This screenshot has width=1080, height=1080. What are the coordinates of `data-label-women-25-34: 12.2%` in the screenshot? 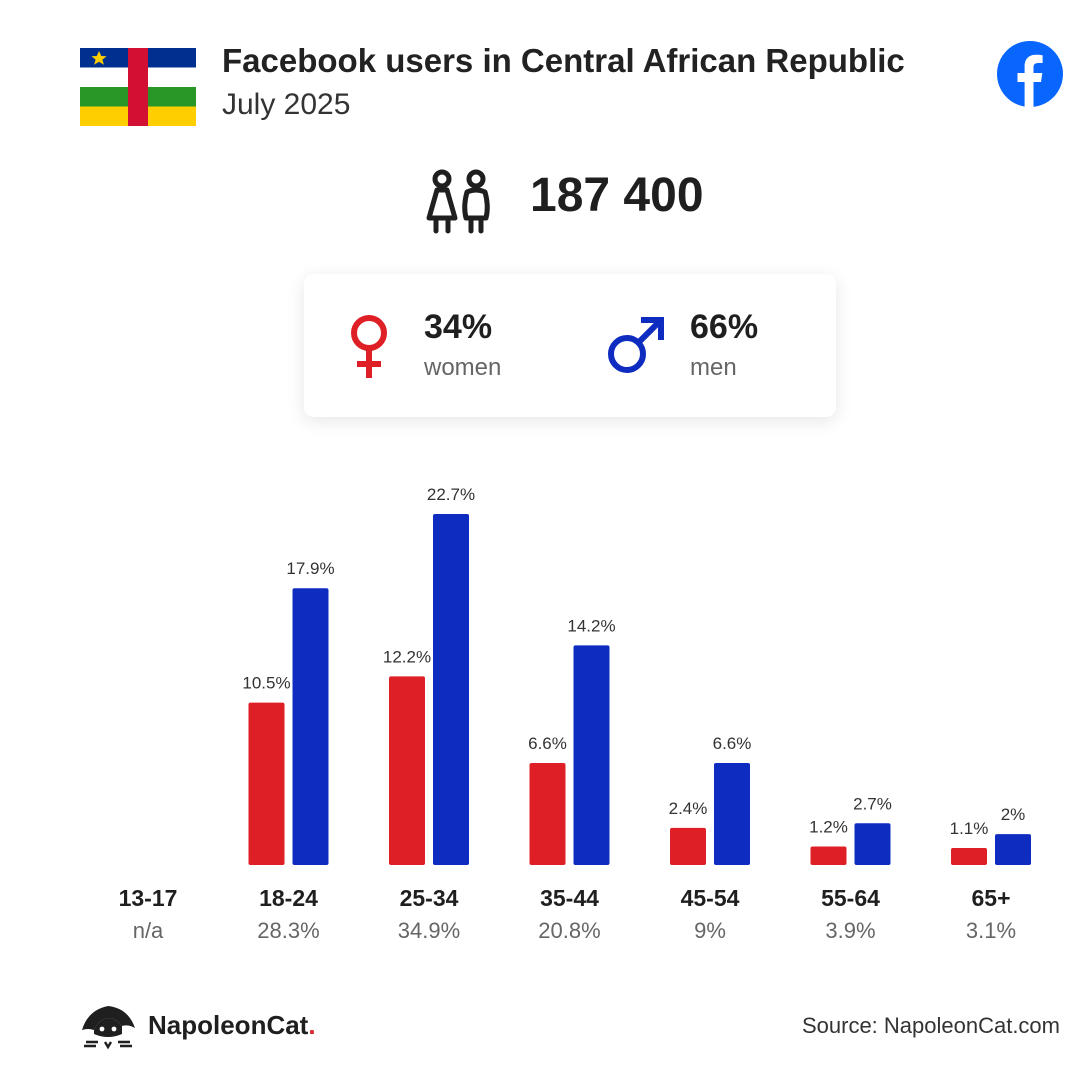 It's located at (407, 656).